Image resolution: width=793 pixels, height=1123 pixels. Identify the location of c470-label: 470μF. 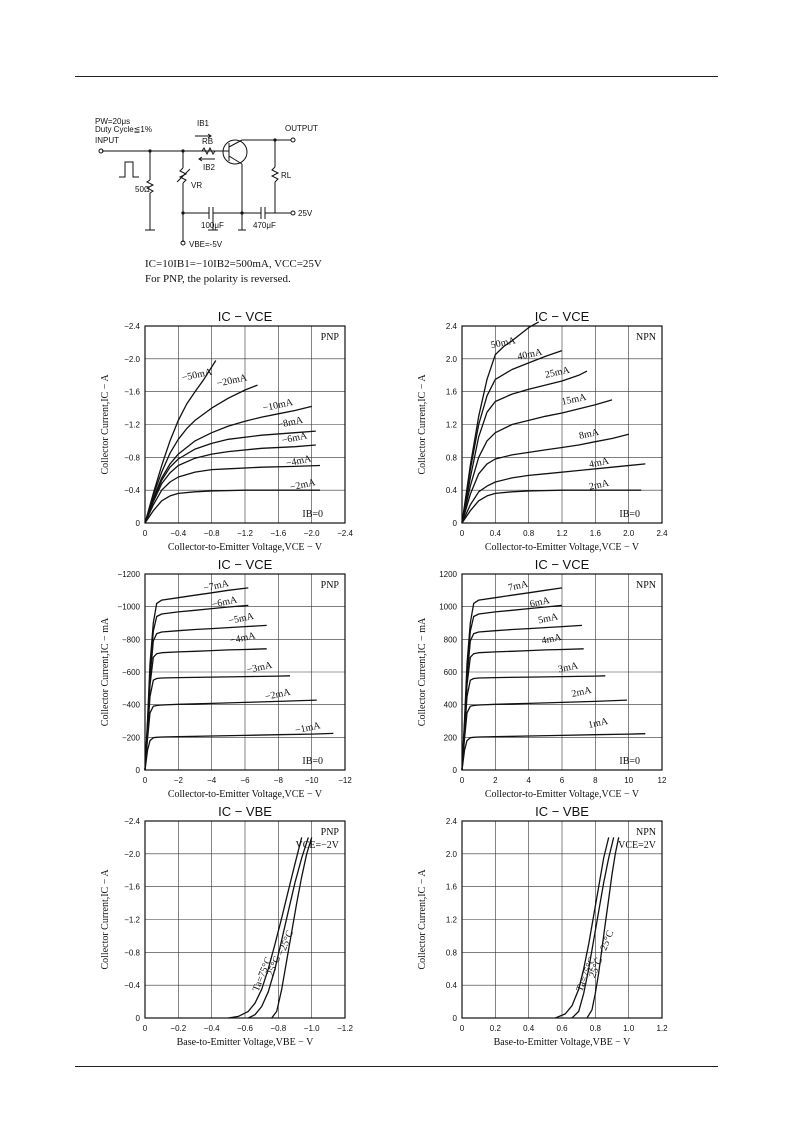
(264, 225).